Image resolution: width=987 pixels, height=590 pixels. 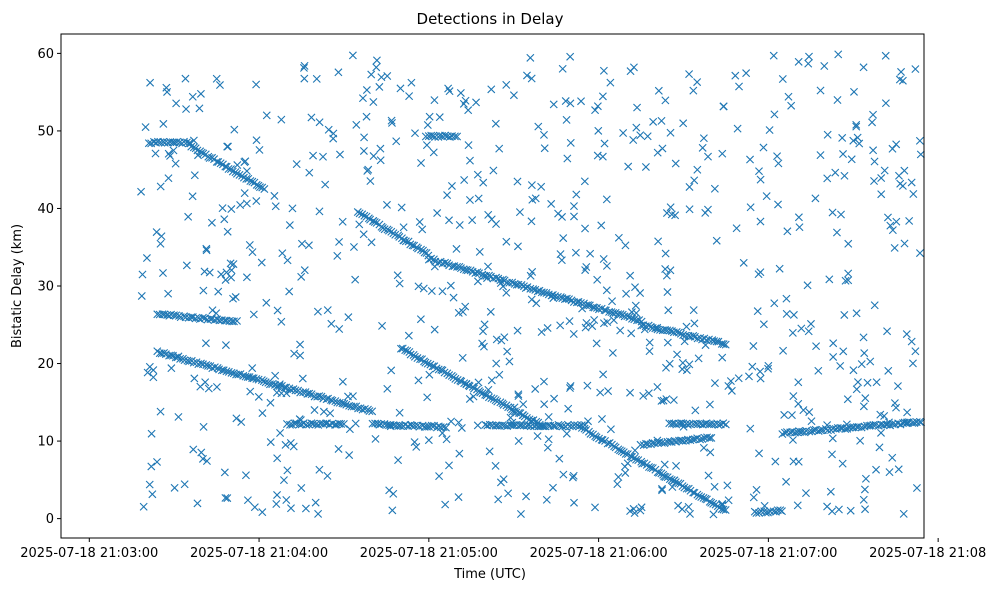 I want to click on x-tick-label: 2025-07-18 21:08:00, so click(x=928, y=553).